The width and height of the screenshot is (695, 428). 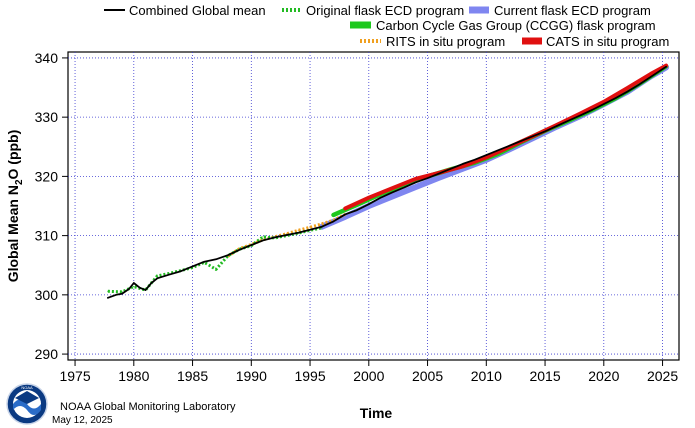 I want to click on x-tick-label-2015: 2015, so click(x=544, y=376).